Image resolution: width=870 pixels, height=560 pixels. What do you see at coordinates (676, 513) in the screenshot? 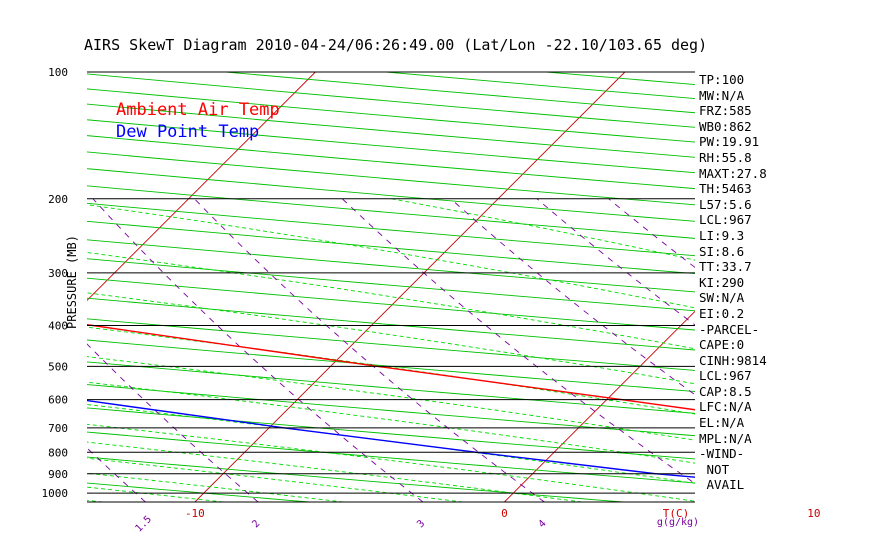
I see `temperature-unit-label: T(C)` at bounding box center [676, 513].